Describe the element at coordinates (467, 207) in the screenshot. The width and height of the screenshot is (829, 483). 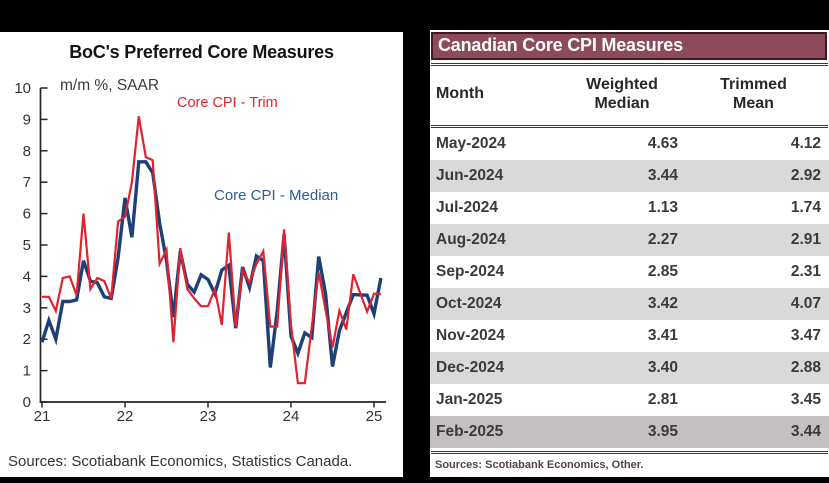
I see `cell-month: Jul-2024` at that location.